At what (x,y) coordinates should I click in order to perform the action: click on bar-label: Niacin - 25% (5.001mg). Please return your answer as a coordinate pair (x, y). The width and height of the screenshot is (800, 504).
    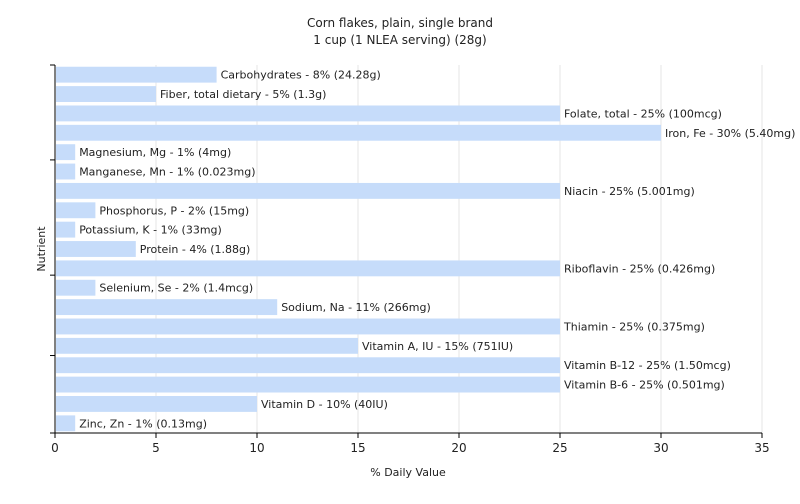
    Looking at the image, I should click on (629, 191).